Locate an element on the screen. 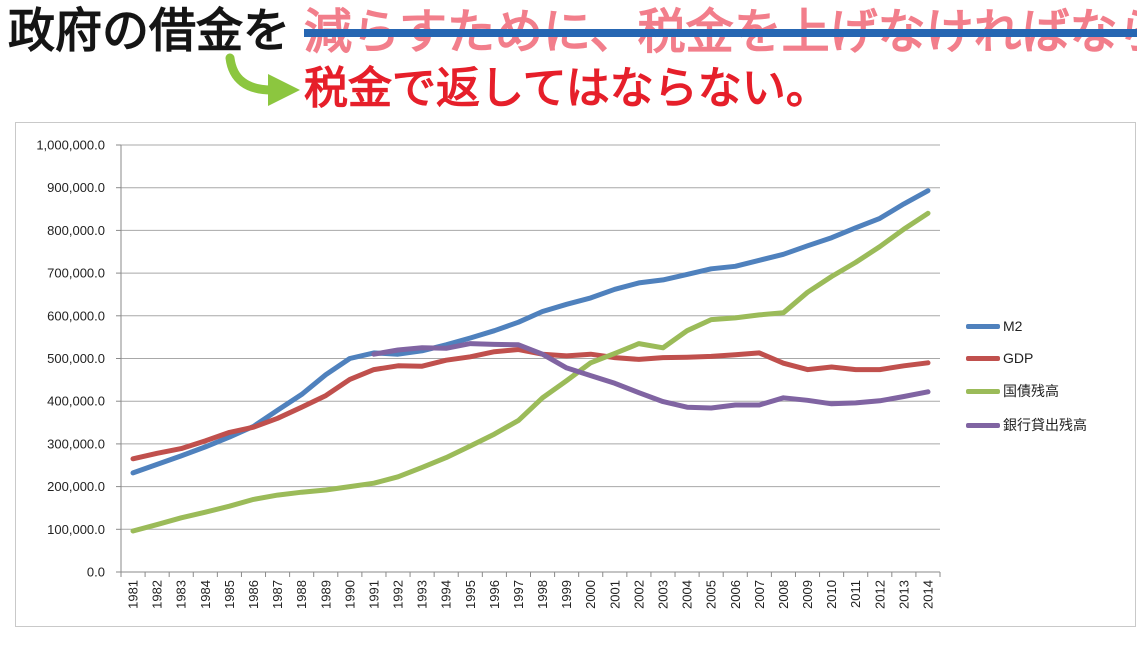  x-tick-label: 1994 is located at coordinates (446, 594).